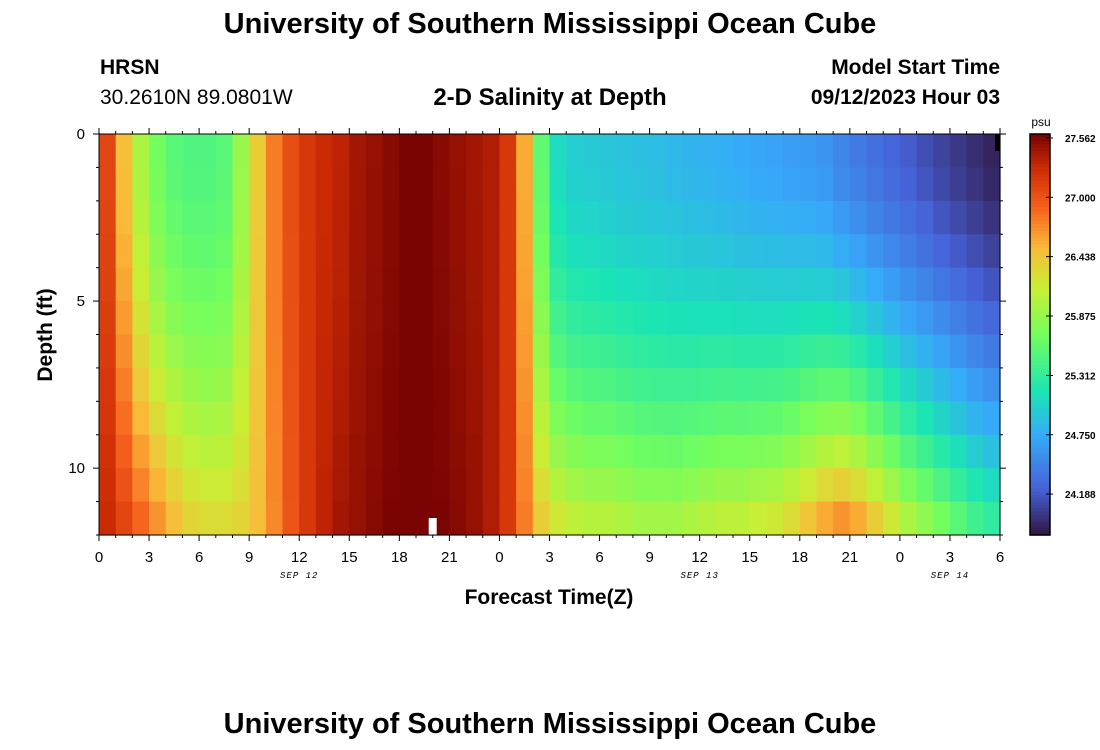 This screenshot has height=750, width=1100. What do you see at coordinates (1080, 436) in the screenshot?
I see `colorbar-tick-label: 24.750` at bounding box center [1080, 436].